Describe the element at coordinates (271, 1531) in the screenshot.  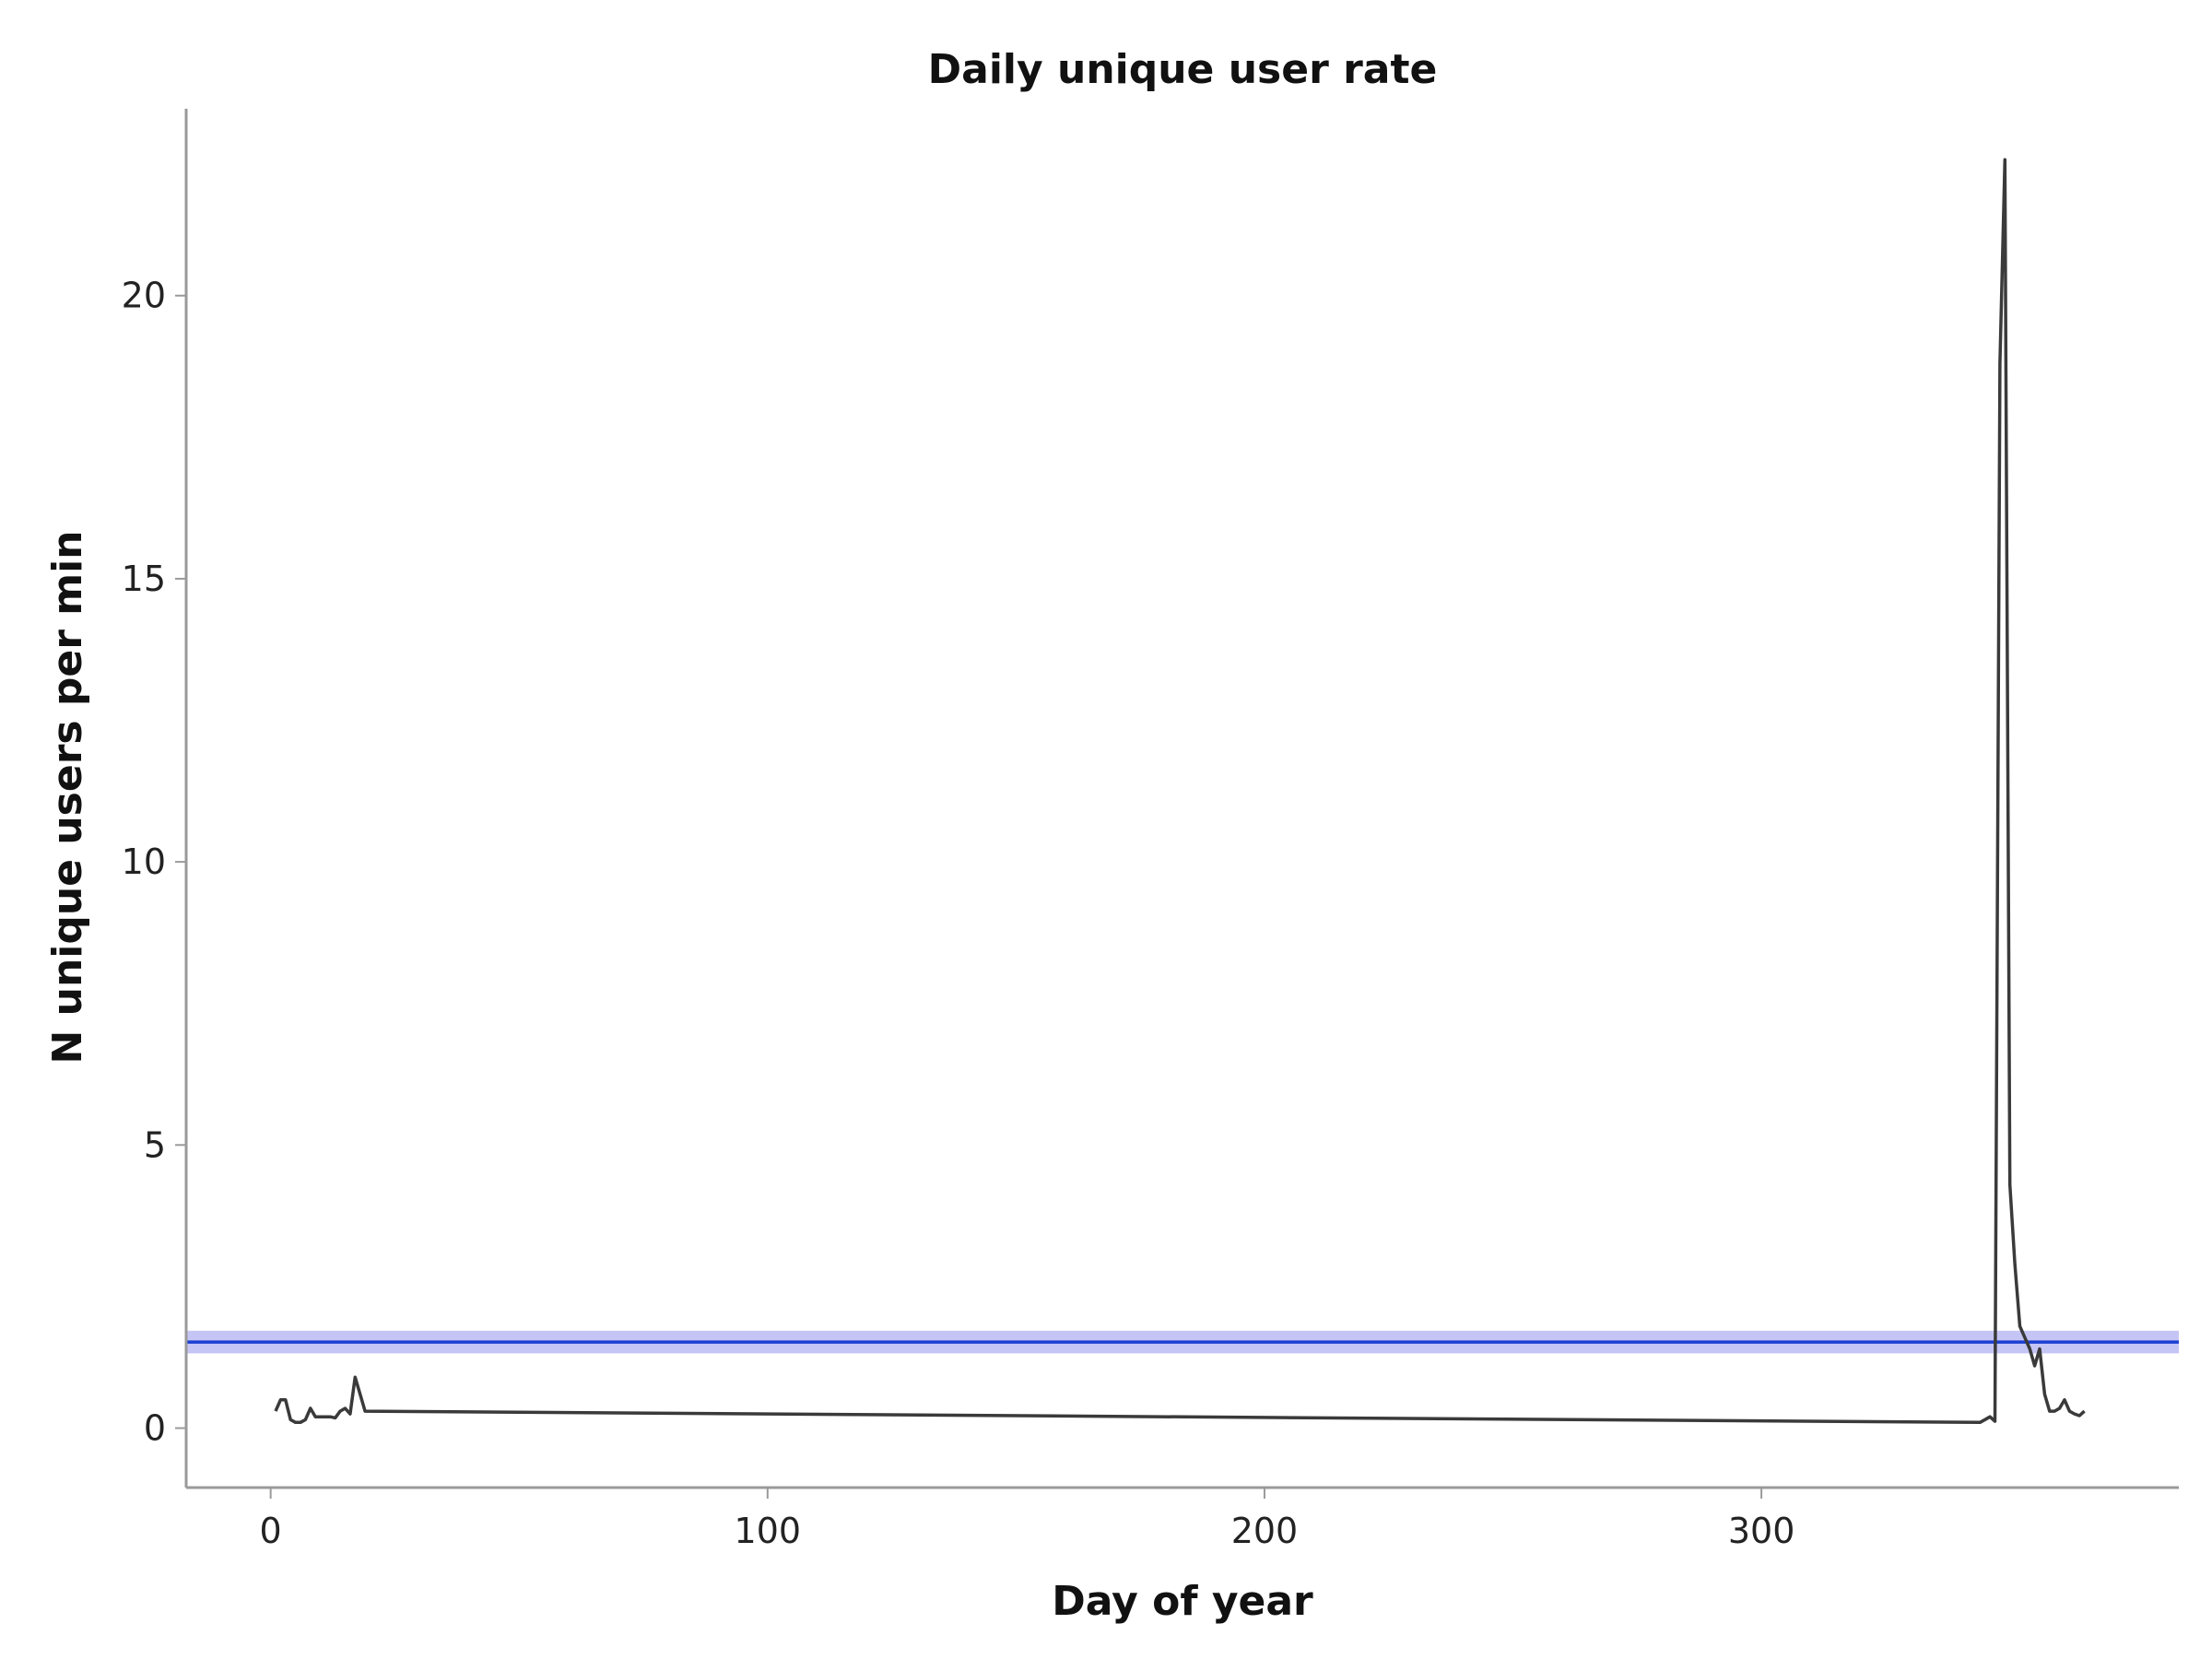
I see `x-tick-label: 0` at that location.